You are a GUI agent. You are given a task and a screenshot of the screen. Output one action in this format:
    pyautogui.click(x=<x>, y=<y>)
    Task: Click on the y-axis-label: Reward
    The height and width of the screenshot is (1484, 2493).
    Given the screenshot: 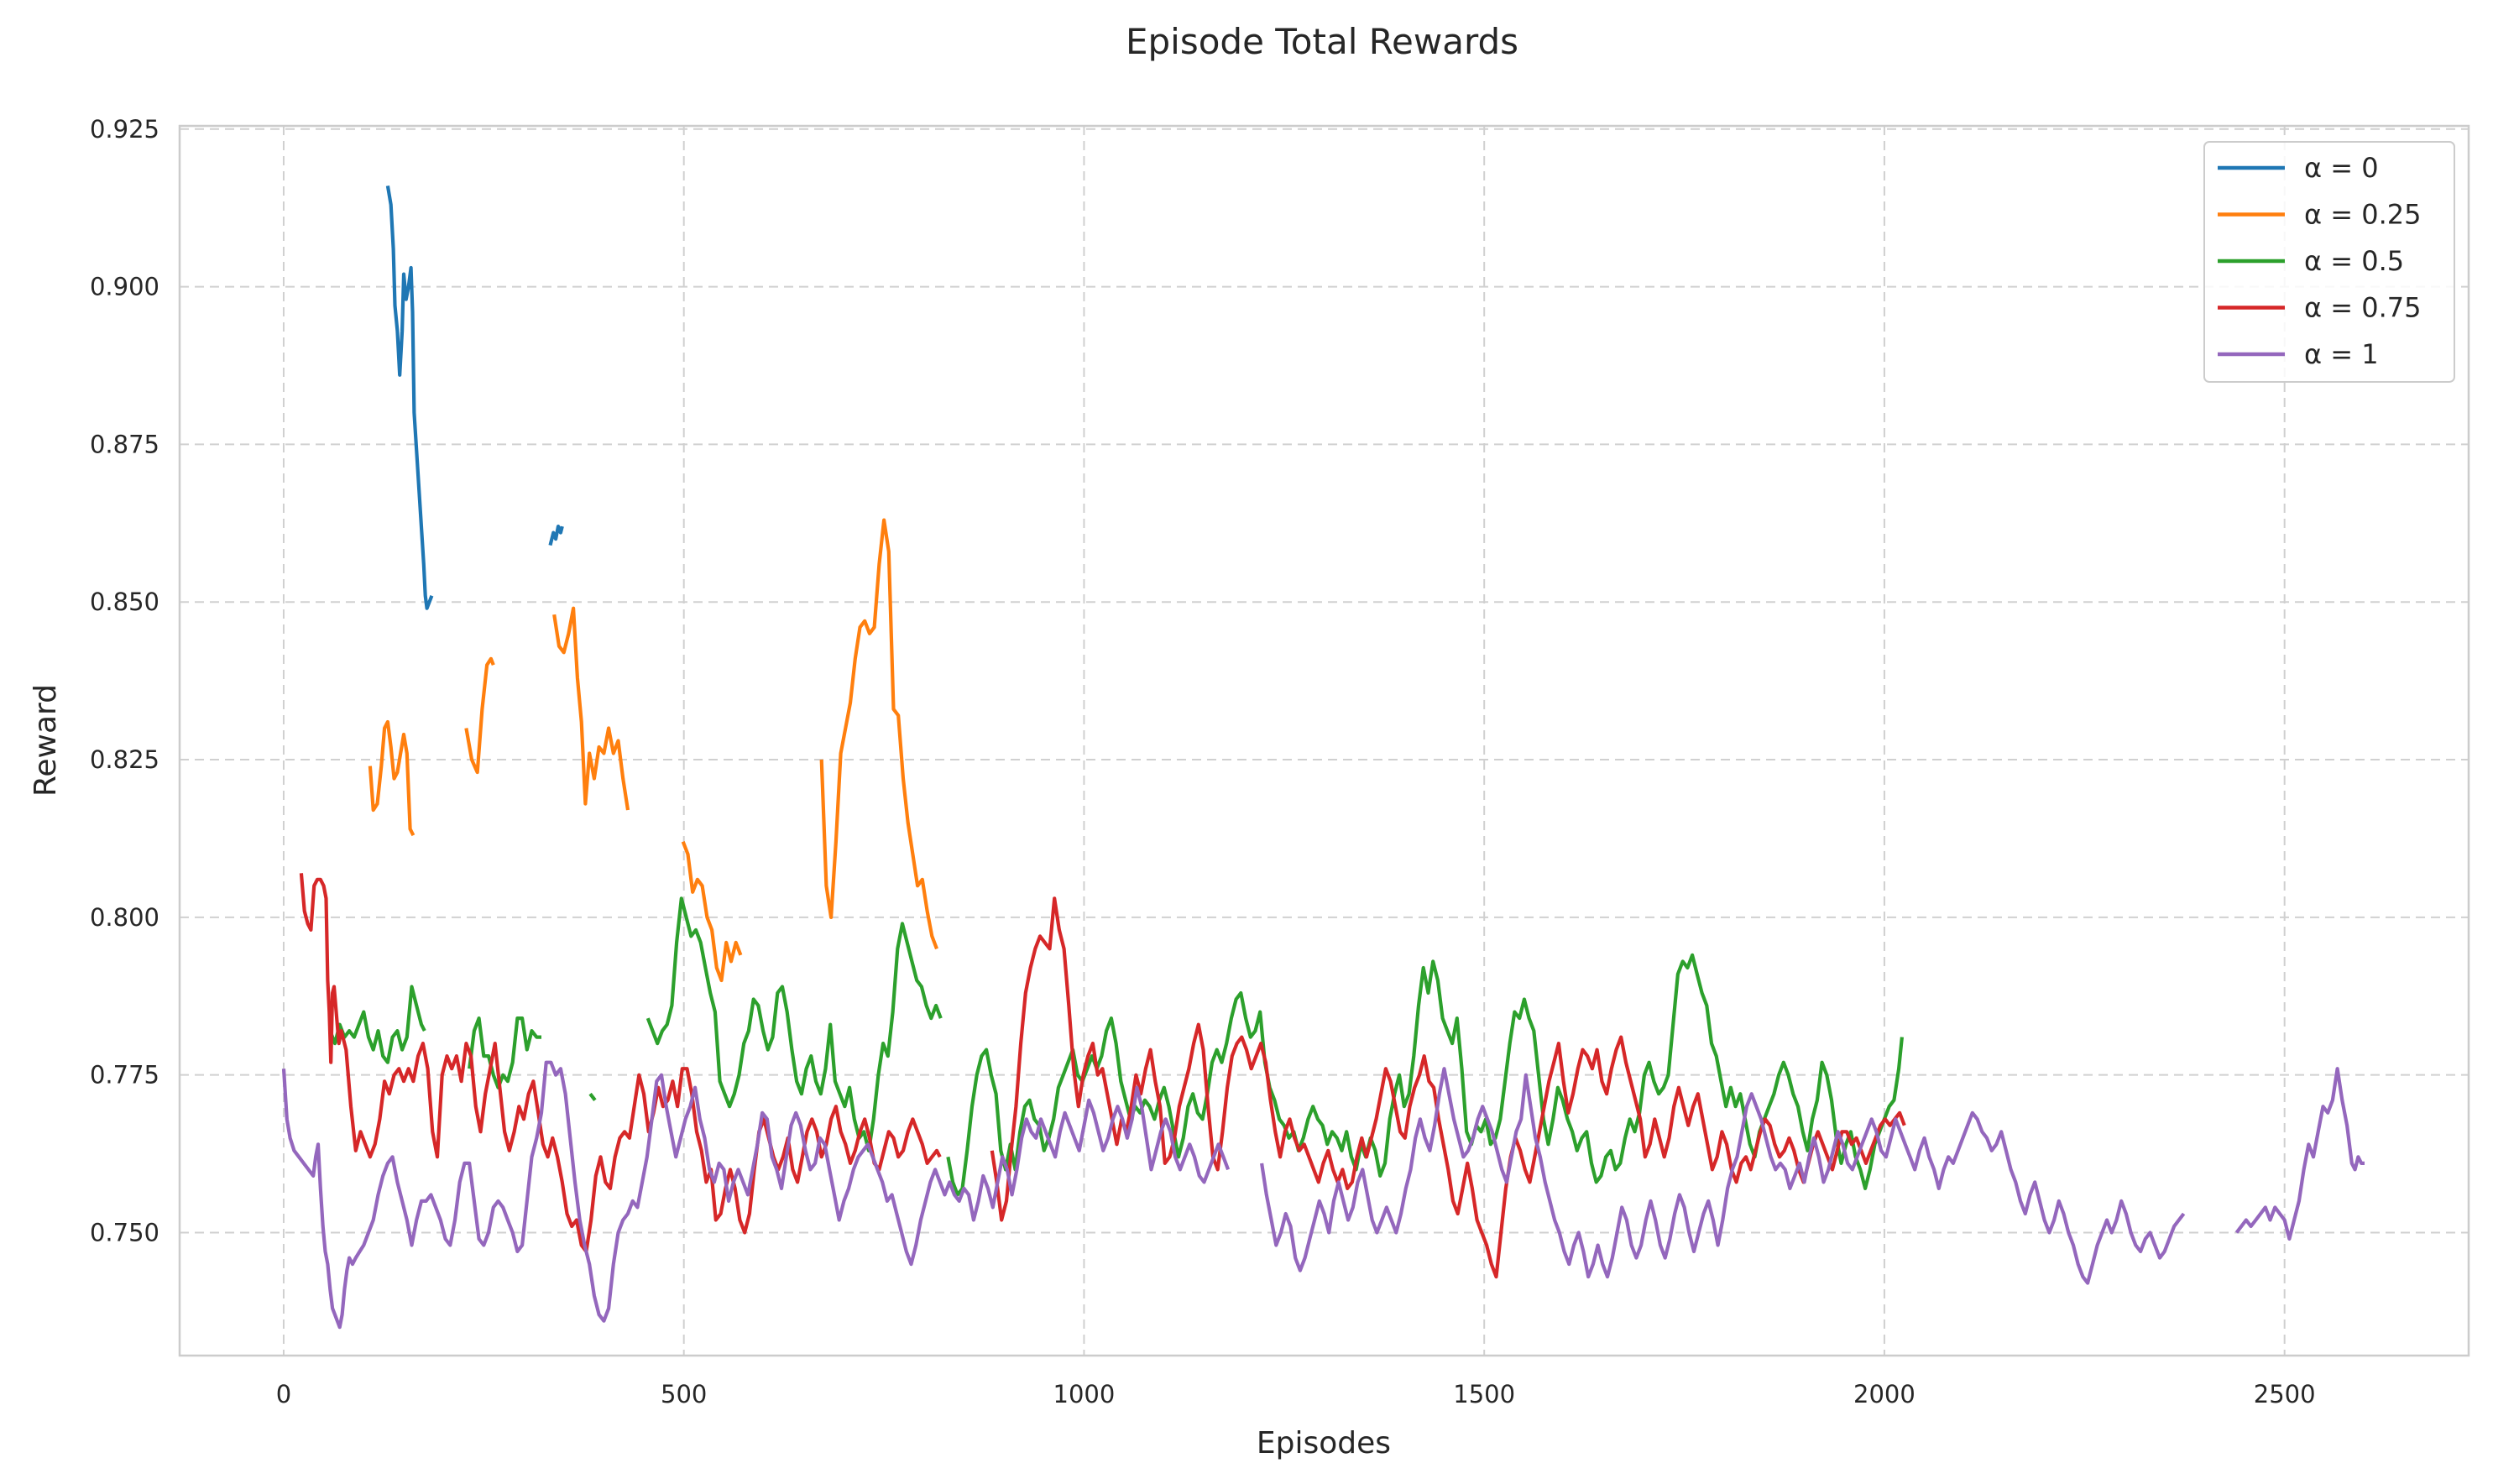 What is the action you would take?
    pyautogui.click(x=46, y=740)
    